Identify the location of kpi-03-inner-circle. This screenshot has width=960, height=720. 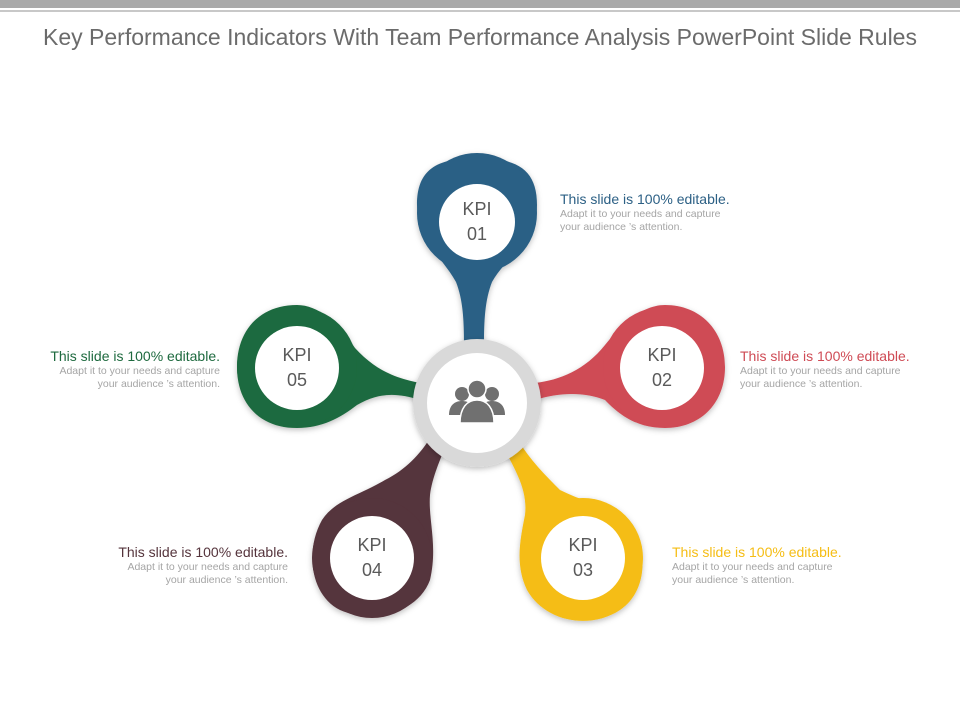
(583, 558).